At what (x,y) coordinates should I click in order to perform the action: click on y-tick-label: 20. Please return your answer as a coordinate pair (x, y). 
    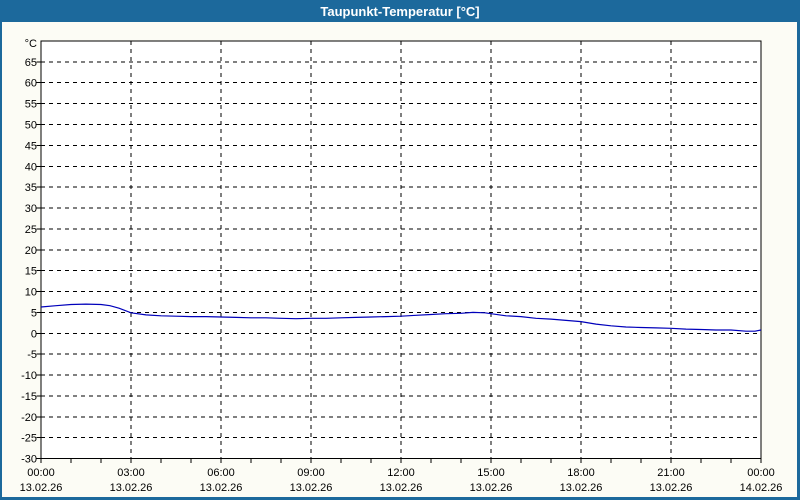
    Looking at the image, I should click on (31, 251).